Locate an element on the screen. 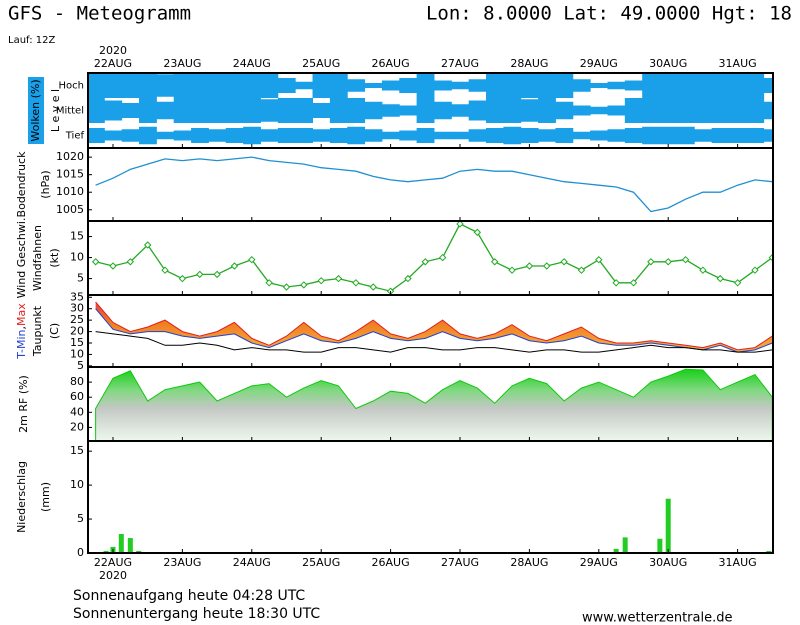 The height and width of the screenshot is (625, 800). y-tick-label: 40 is located at coordinates (77, 411).